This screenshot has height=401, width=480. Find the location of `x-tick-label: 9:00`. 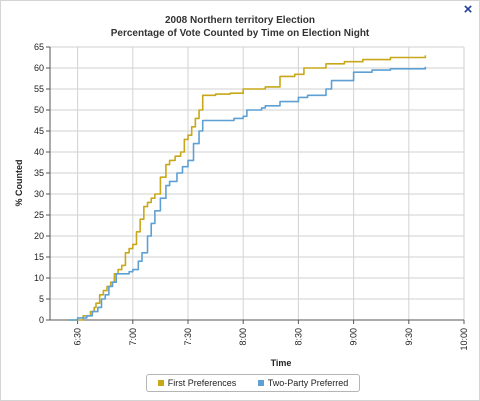

x-tick-label: 9:00 is located at coordinates (354, 337).